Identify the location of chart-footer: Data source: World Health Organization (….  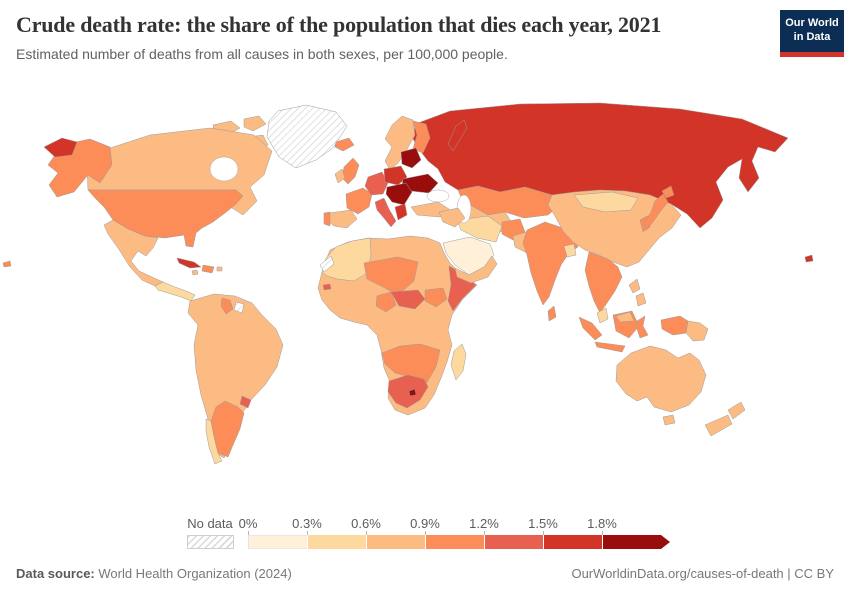
(425, 573).